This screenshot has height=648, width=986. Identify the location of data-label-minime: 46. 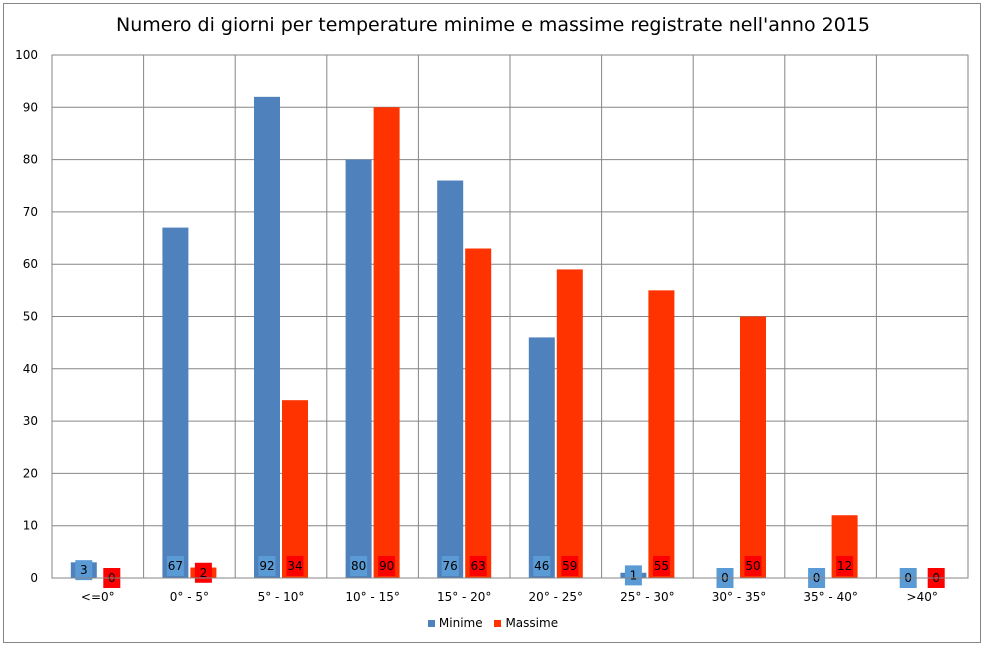
(541, 566).